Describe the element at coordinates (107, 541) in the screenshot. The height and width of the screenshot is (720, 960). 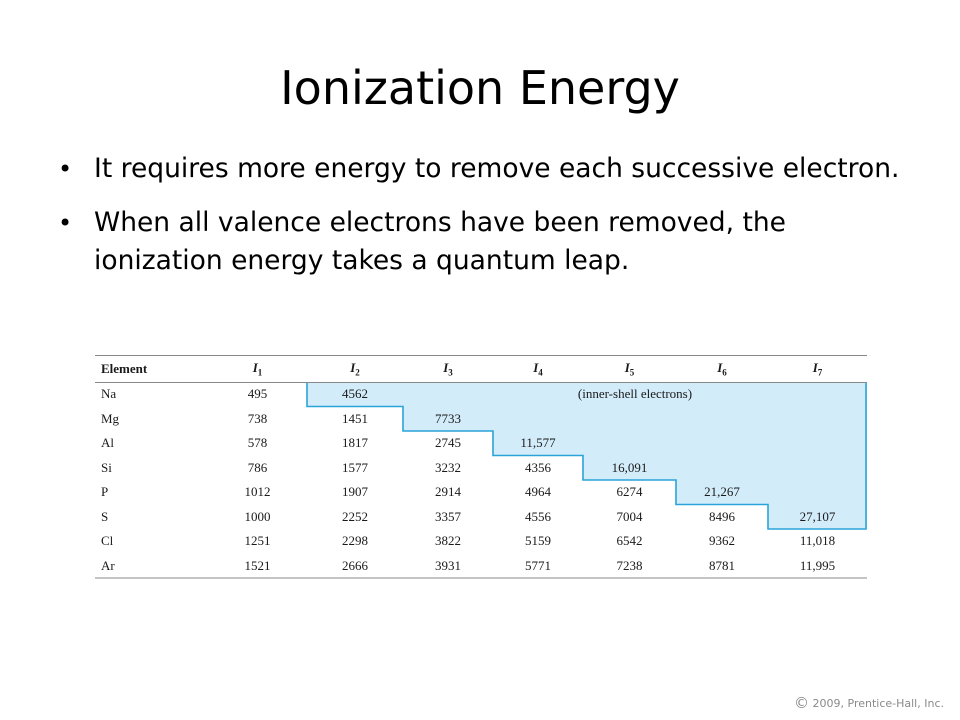
I see `cell-element: Cl` at that location.